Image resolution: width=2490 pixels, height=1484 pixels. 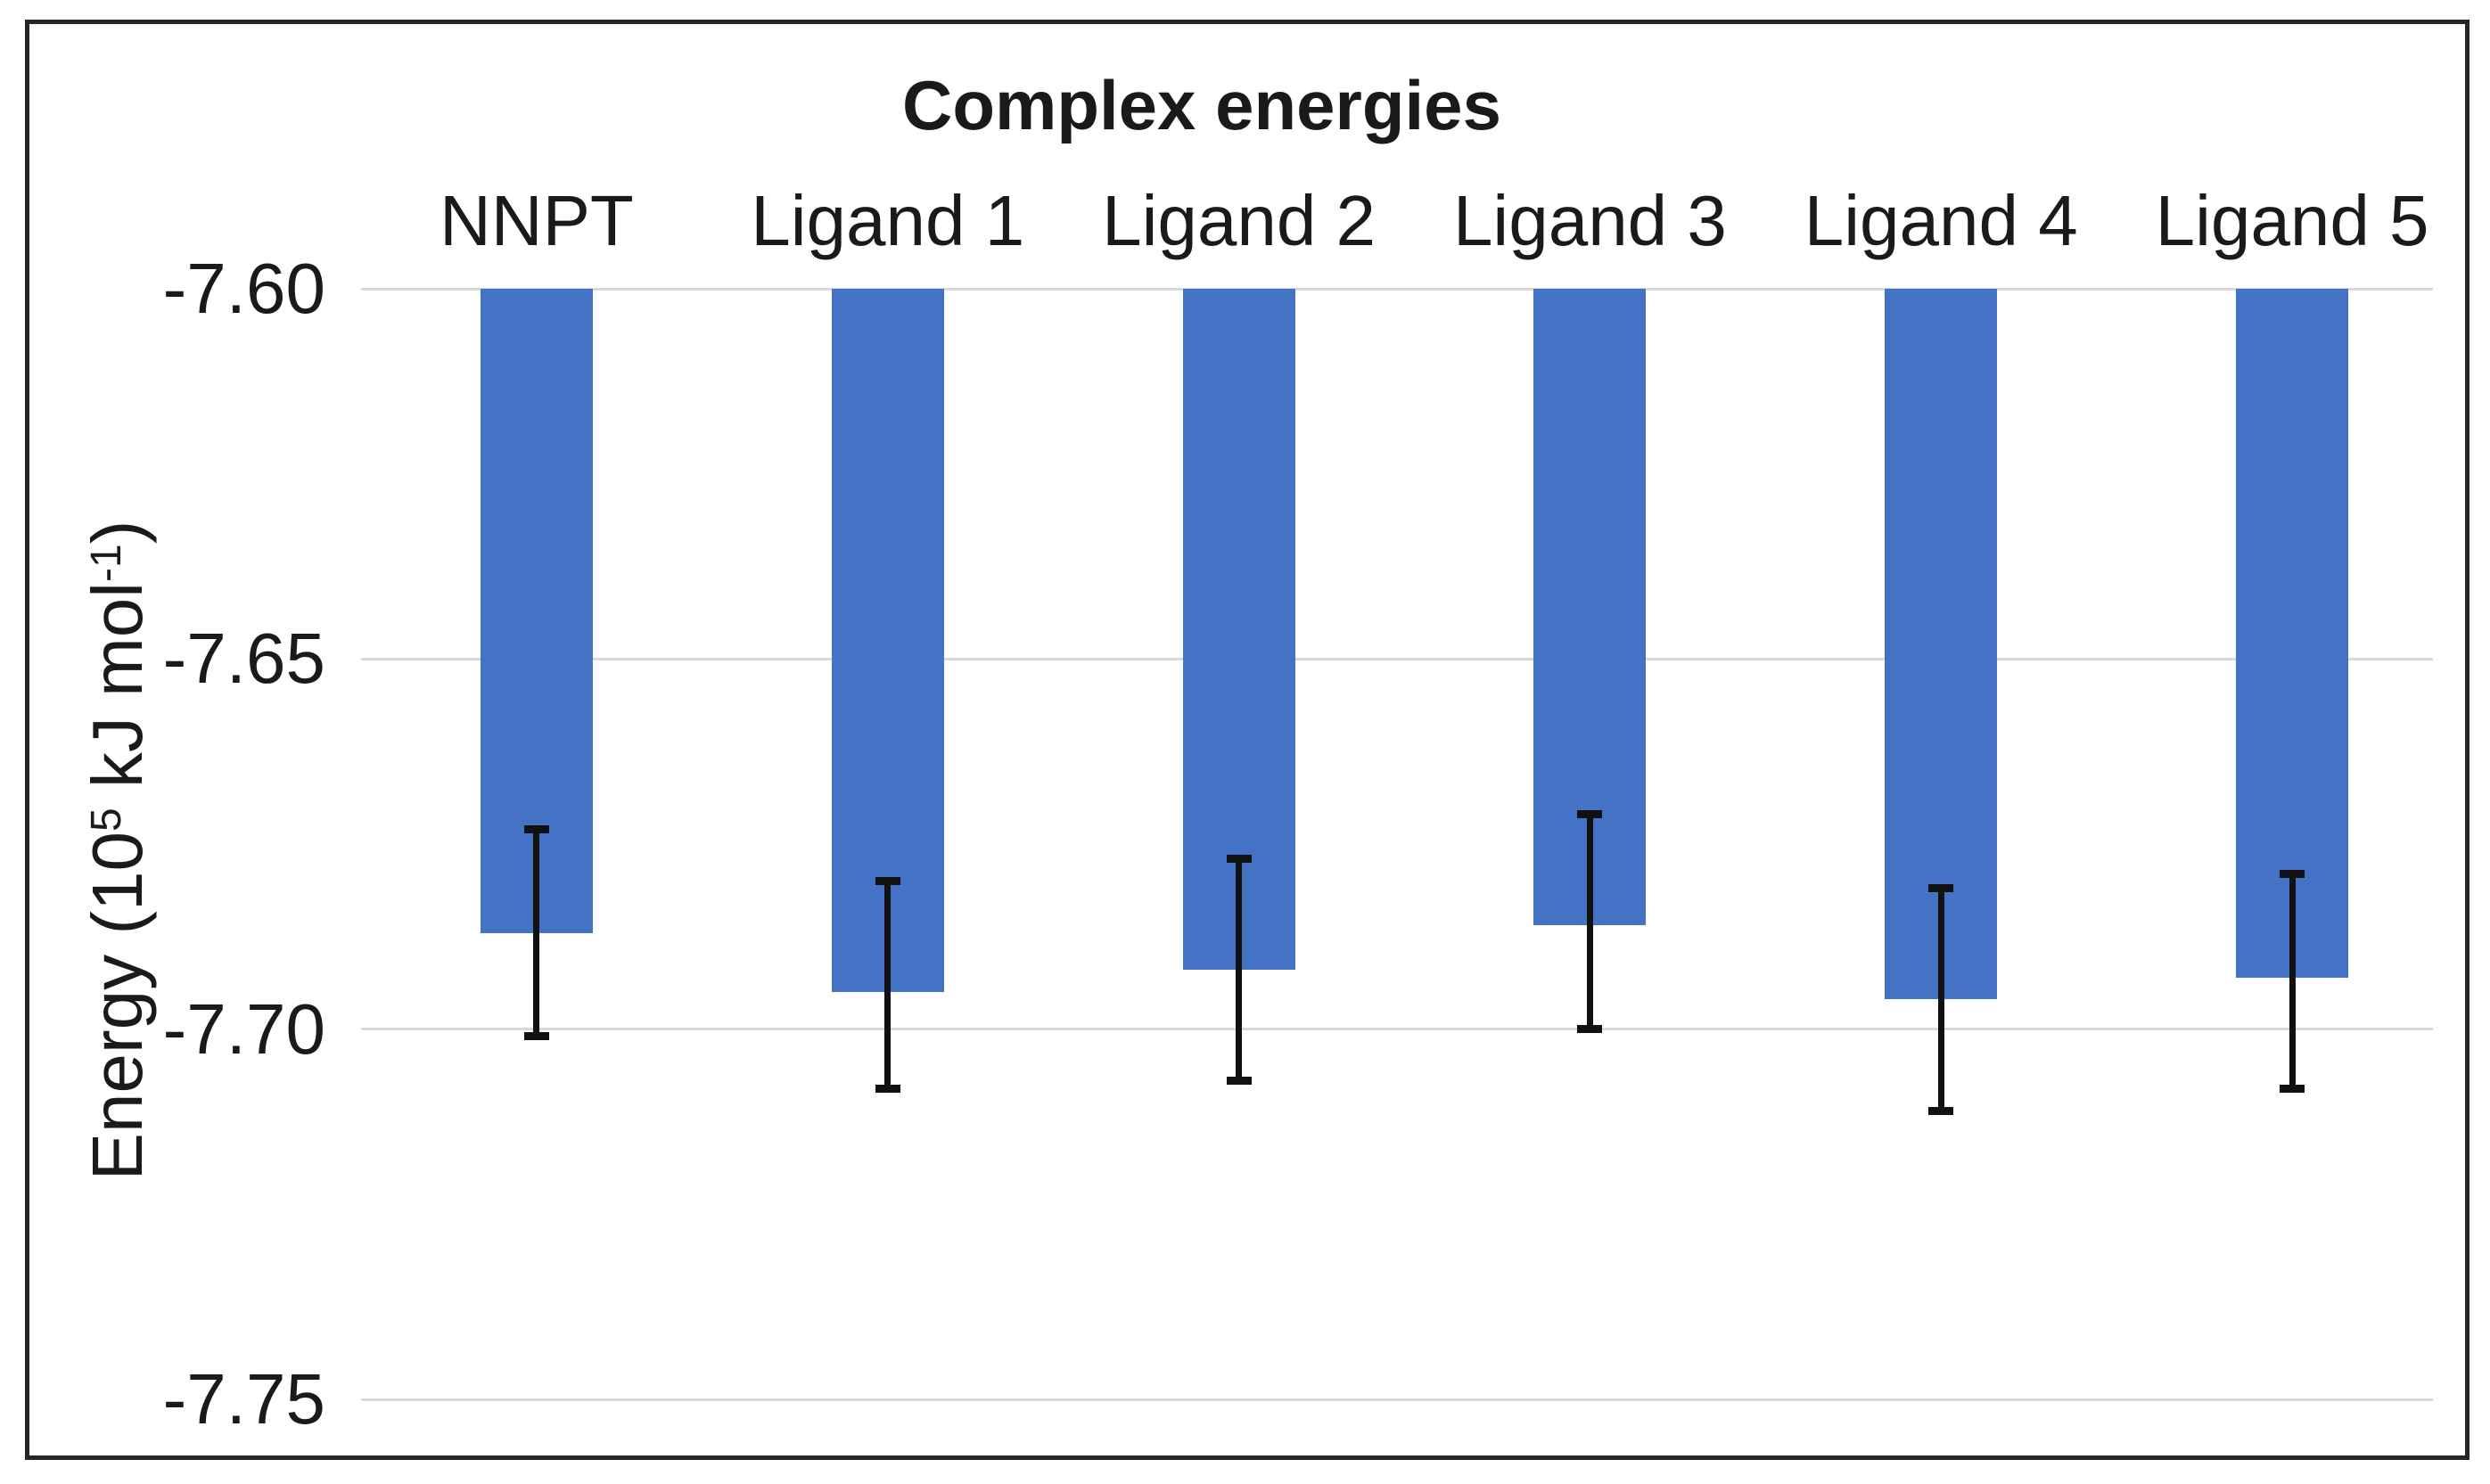 What do you see at coordinates (888, 220) in the screenshot?
I see `category-label-ligand-1: Ligand 1` at bounding box center [888, 220].